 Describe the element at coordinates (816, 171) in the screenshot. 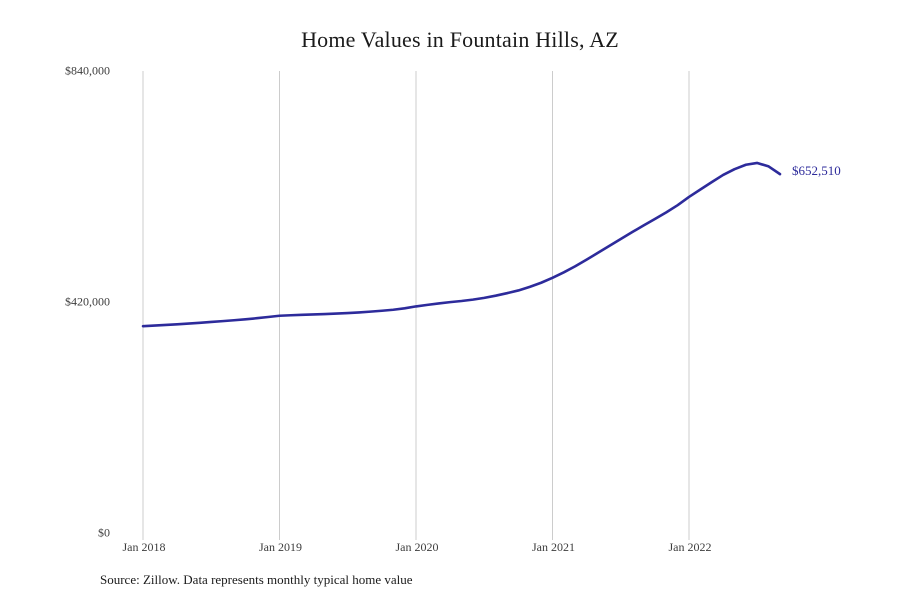

I see `latest-value-label: $652,510` at that location.